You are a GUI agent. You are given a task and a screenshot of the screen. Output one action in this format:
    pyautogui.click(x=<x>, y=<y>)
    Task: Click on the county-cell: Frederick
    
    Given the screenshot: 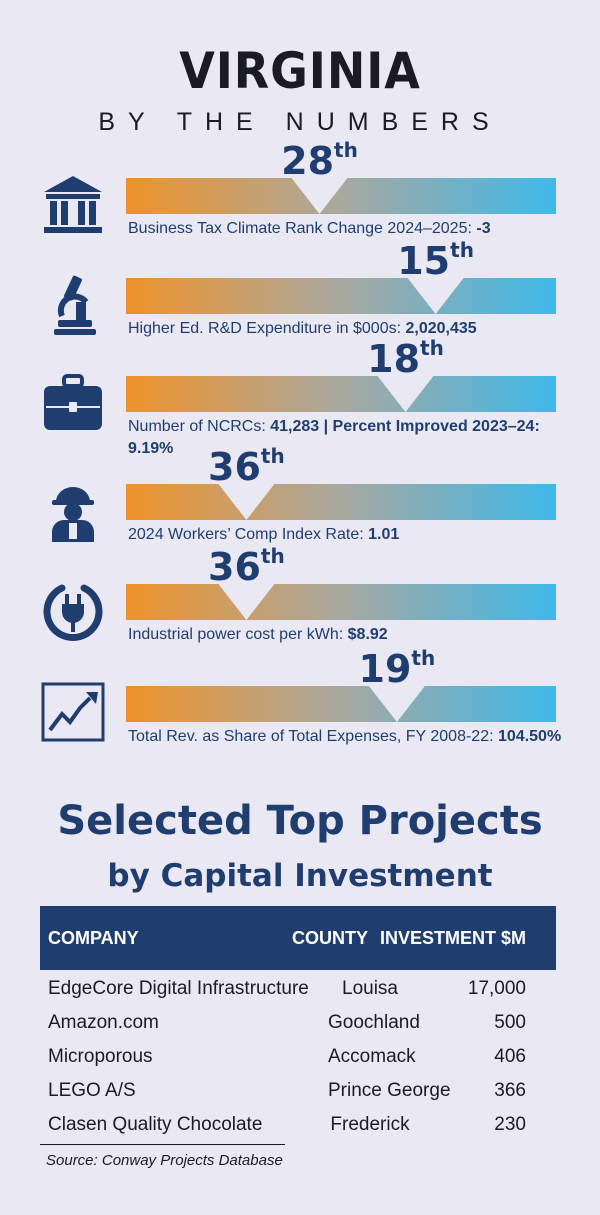 What is the action you would take?
    pyautogui.click(x=370, y=1124)
    